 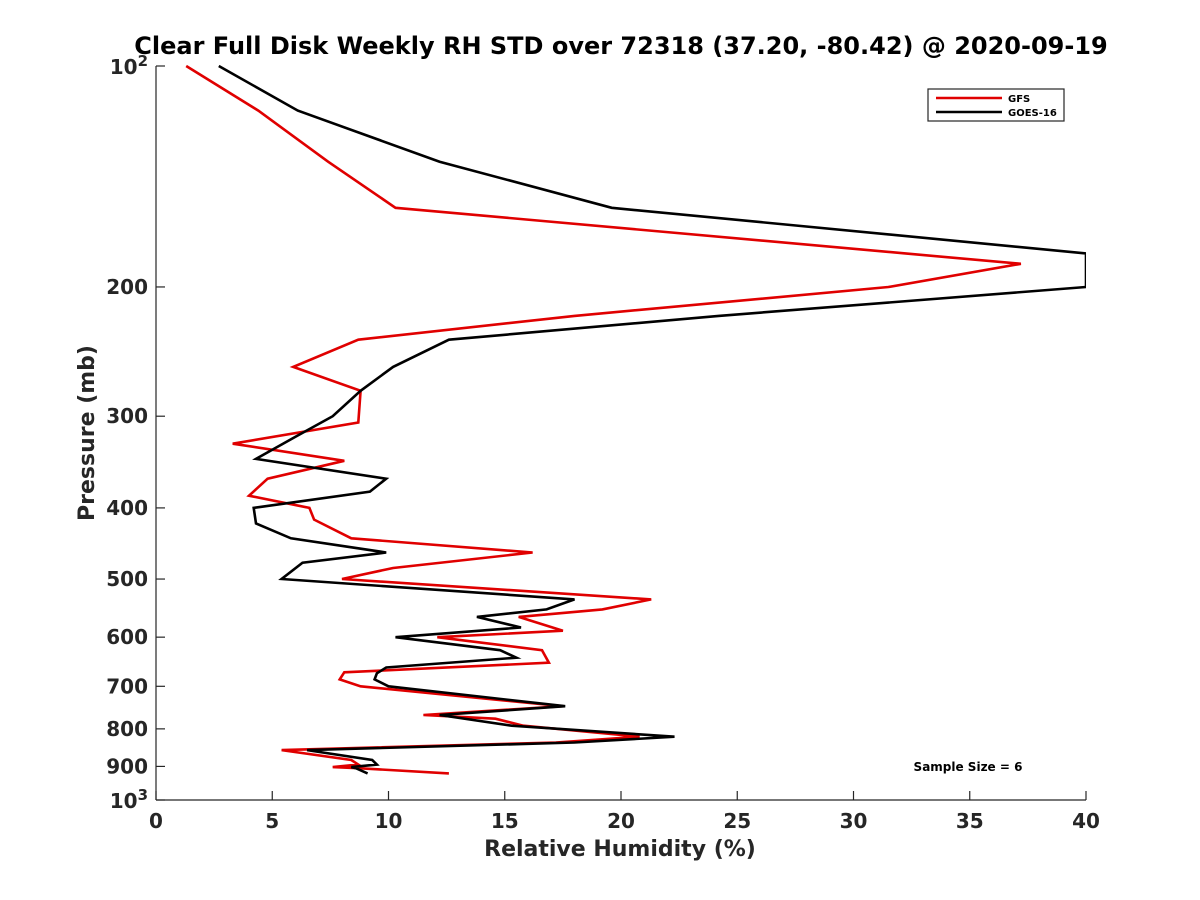 I want to click on y-tick-label: 500, so click(x=127, y=579).